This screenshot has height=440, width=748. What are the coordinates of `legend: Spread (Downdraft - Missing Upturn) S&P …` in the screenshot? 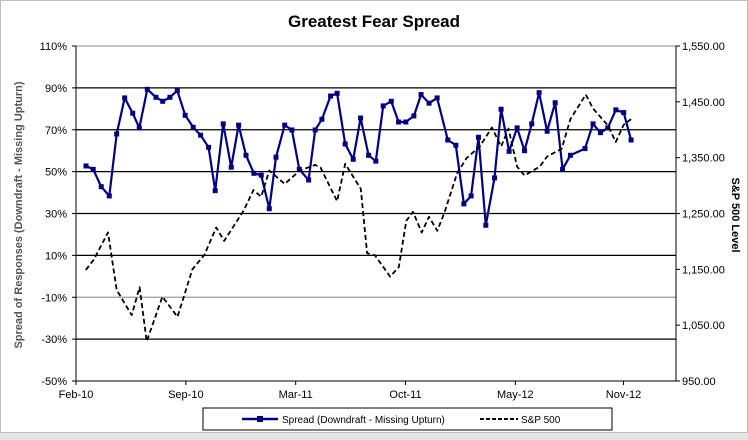 It's located at (407, 419).